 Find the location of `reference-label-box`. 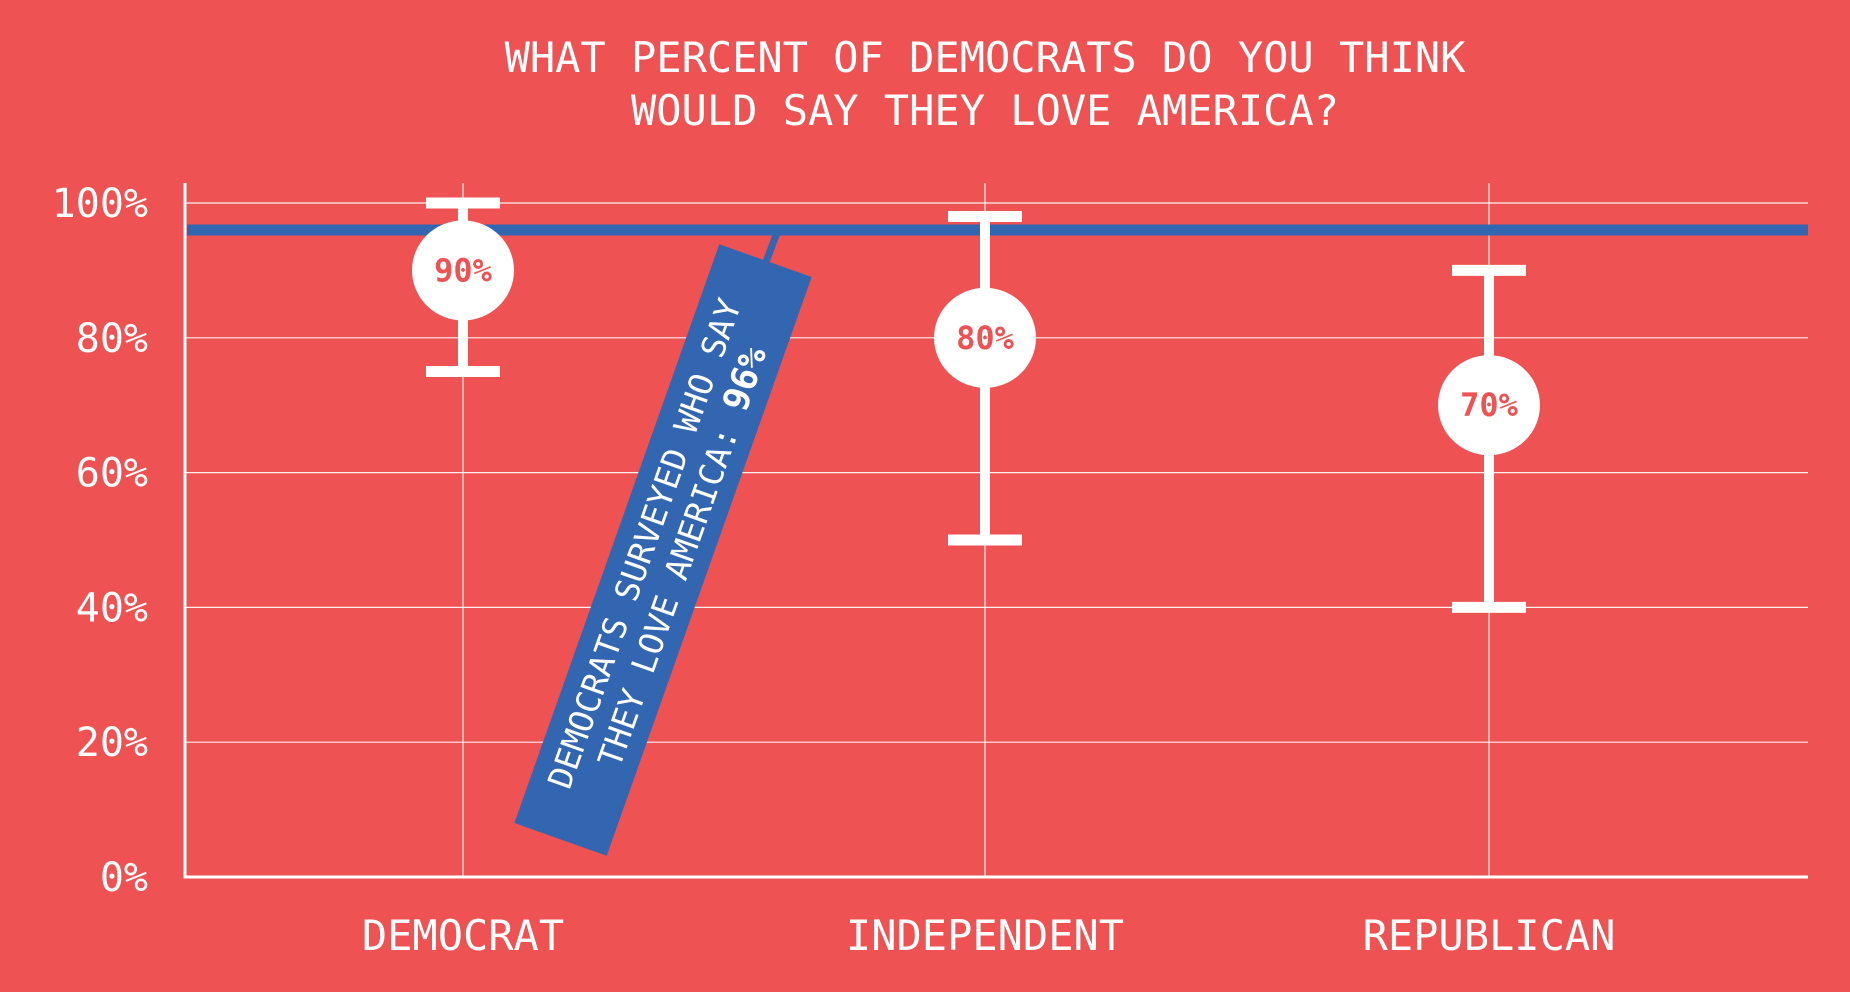

reference-label-box is located at coordinates (663, 550).